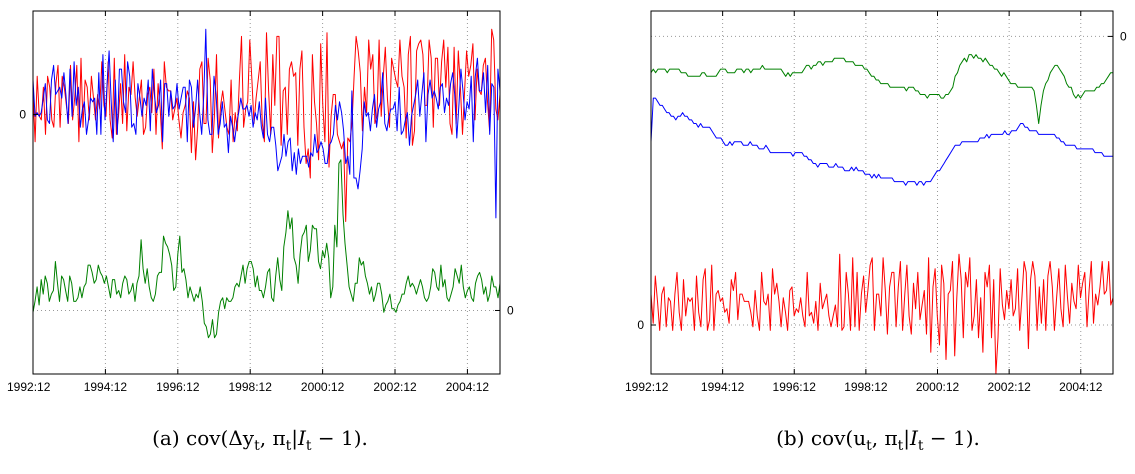  What do you see at coordinates (273, 438) in the screenshot?
I see `caption-a-part: , π` at bounding box center [273, 438].